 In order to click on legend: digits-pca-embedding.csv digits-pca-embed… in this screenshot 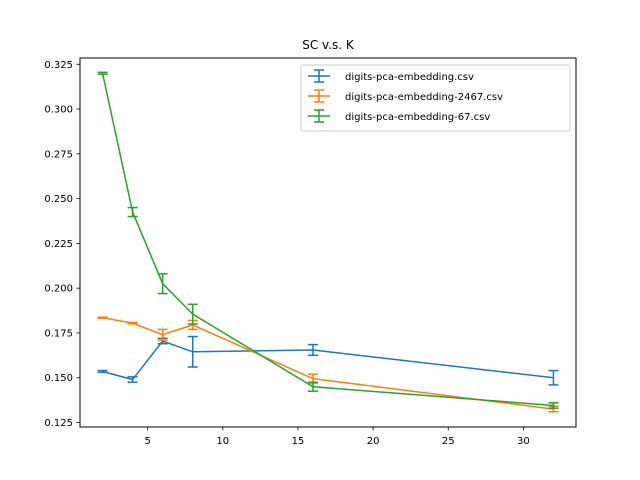, I will do `click(435, 98)`.